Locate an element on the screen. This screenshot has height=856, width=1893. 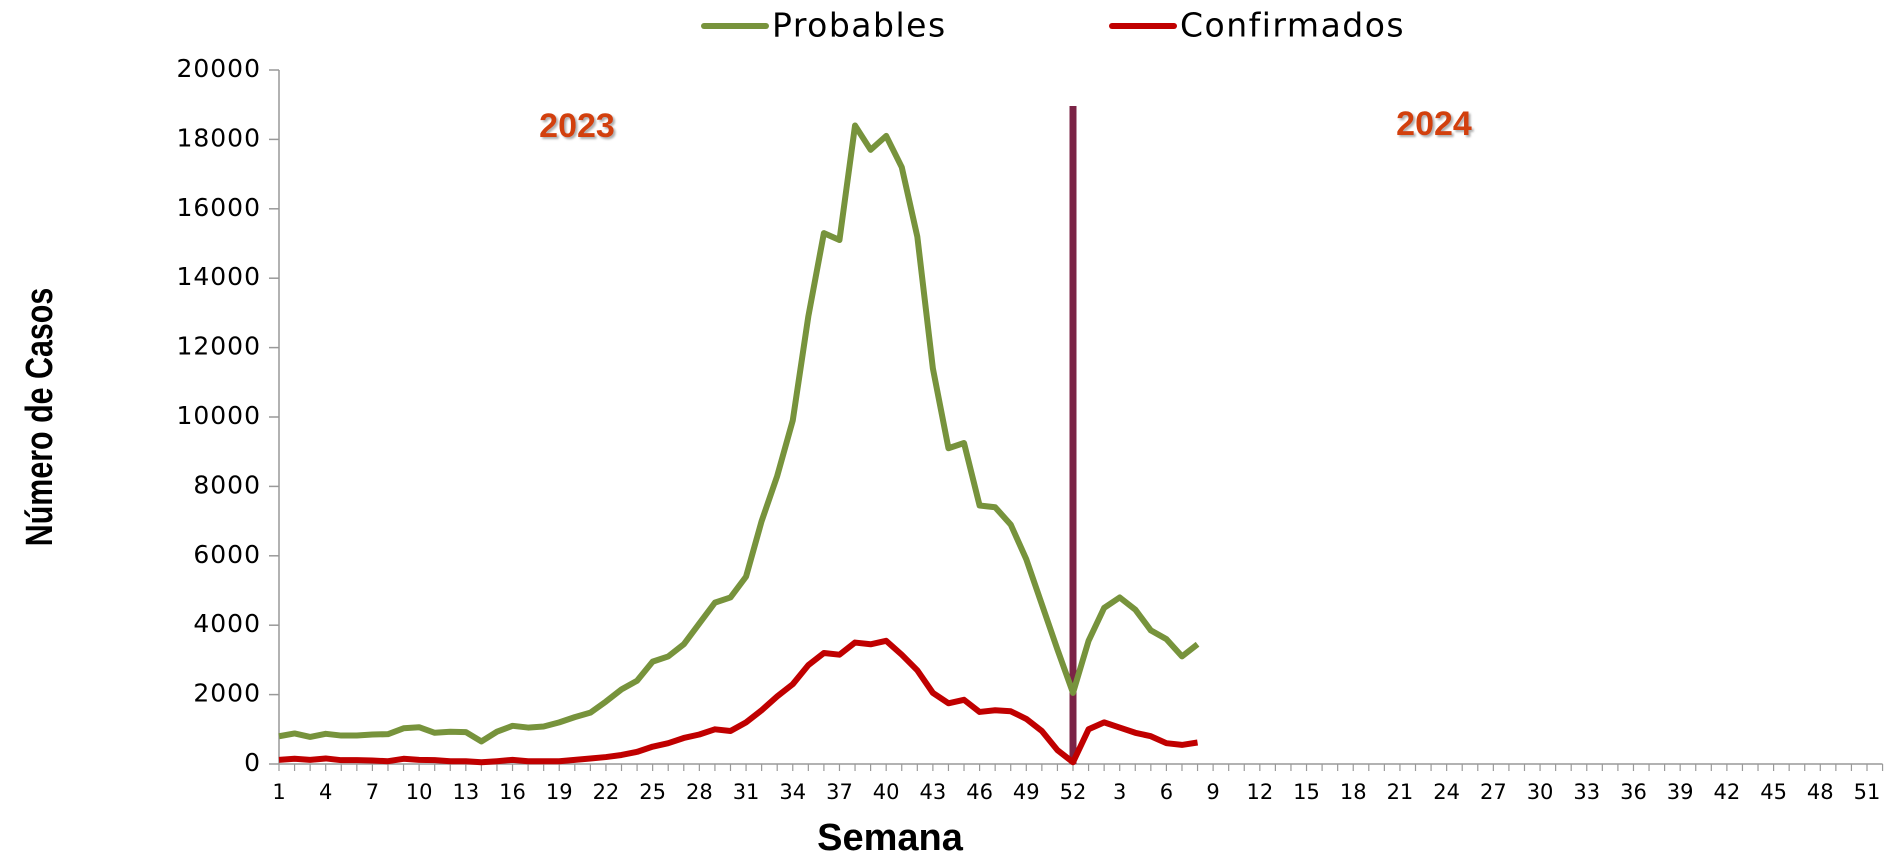
x-tick-label: 45 is located at coordinates (1773, 792).